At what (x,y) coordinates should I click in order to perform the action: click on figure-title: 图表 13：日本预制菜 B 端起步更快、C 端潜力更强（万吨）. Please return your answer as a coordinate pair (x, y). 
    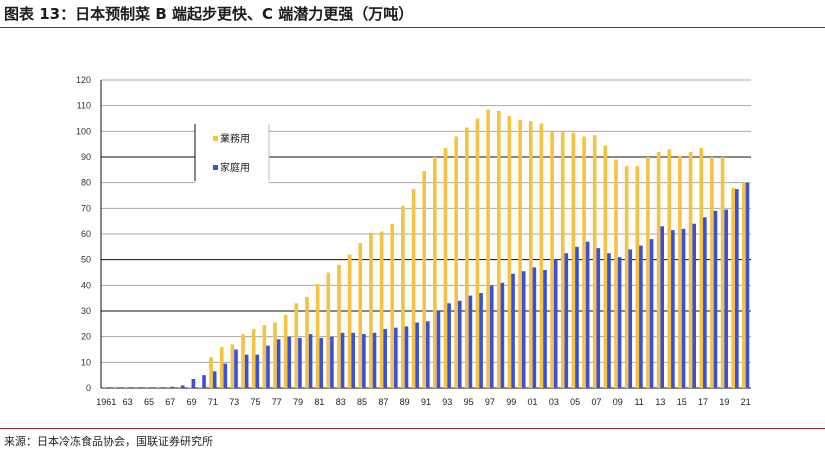
    Looking at the image, I should click on (209, 14).